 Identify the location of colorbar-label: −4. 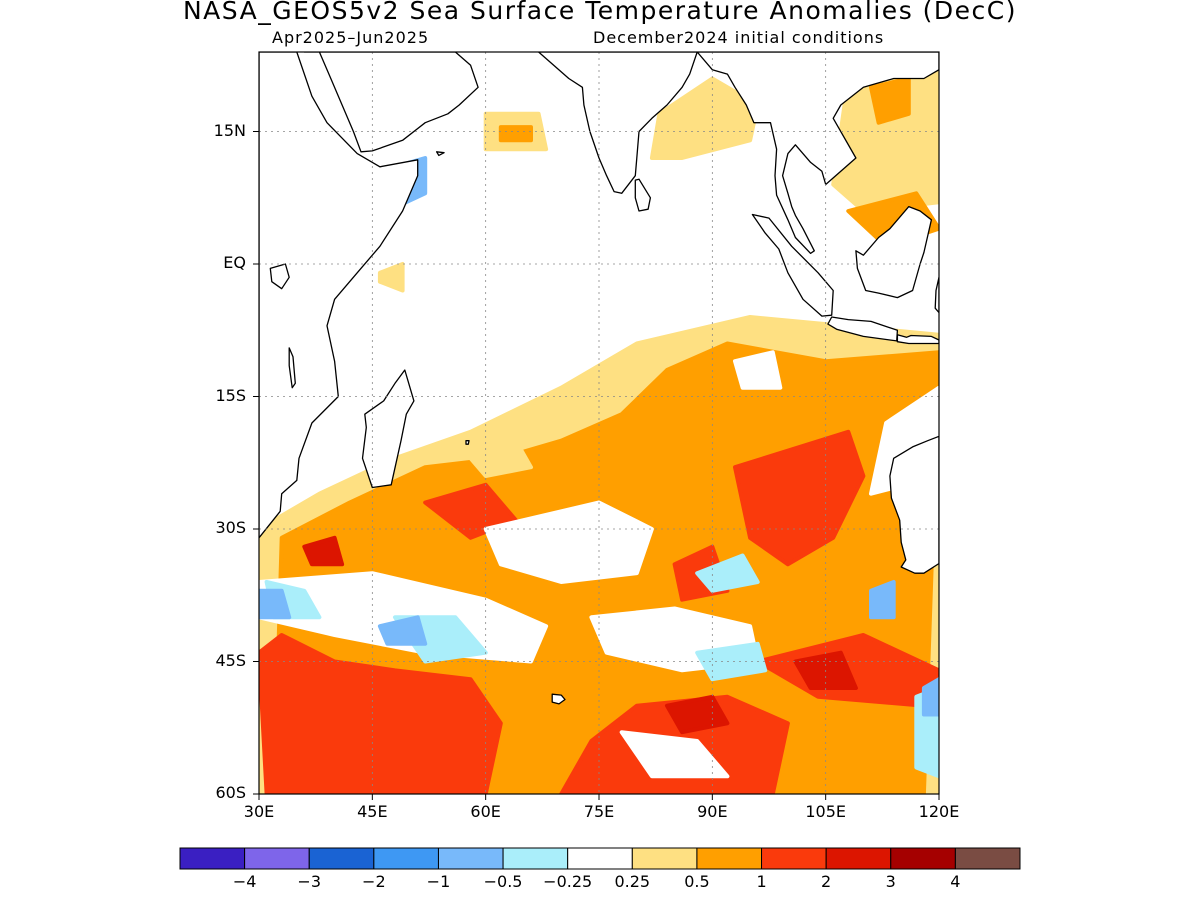
(244, 881).